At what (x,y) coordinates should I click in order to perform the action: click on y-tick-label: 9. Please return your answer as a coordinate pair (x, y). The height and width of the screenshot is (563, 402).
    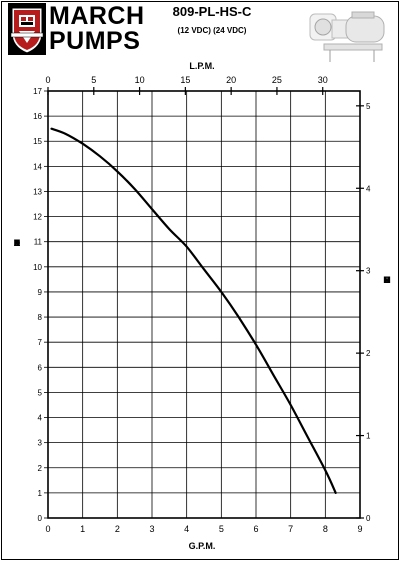
    Looking at the image, I should click on (40, 292).